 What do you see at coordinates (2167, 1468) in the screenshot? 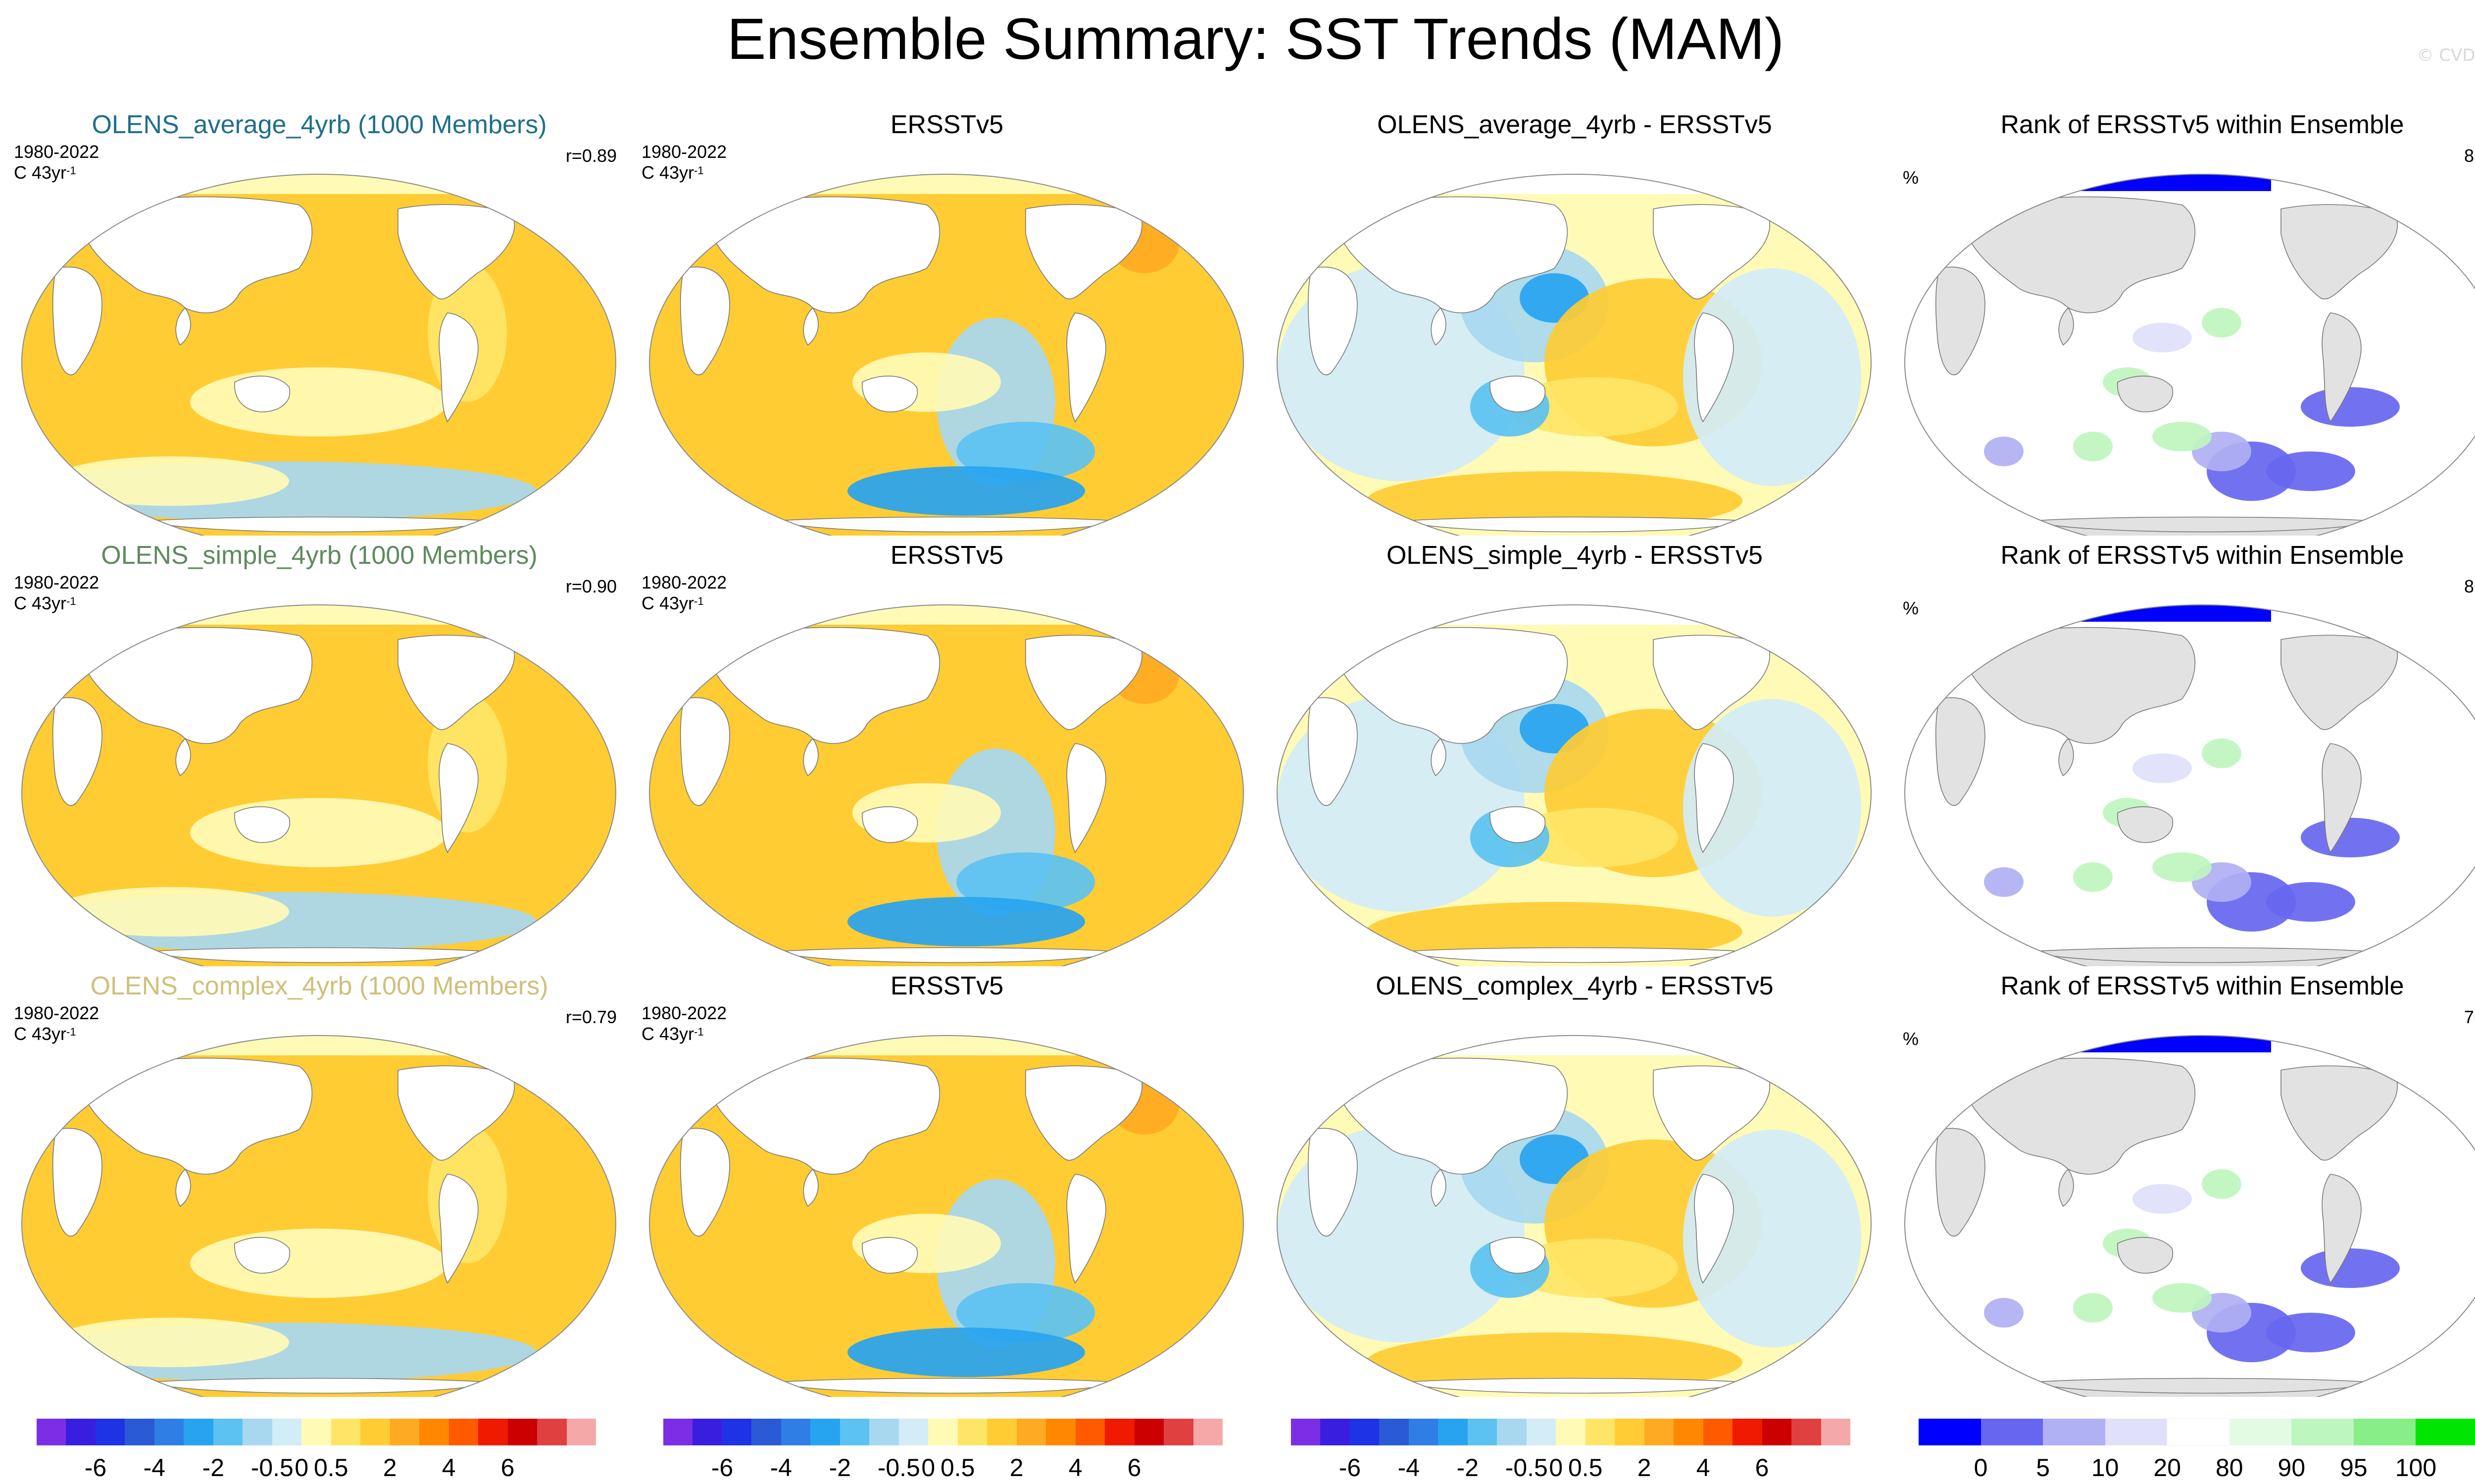
I see `colorbar-tick-label: 20` at bounding box center [2167, 1468].